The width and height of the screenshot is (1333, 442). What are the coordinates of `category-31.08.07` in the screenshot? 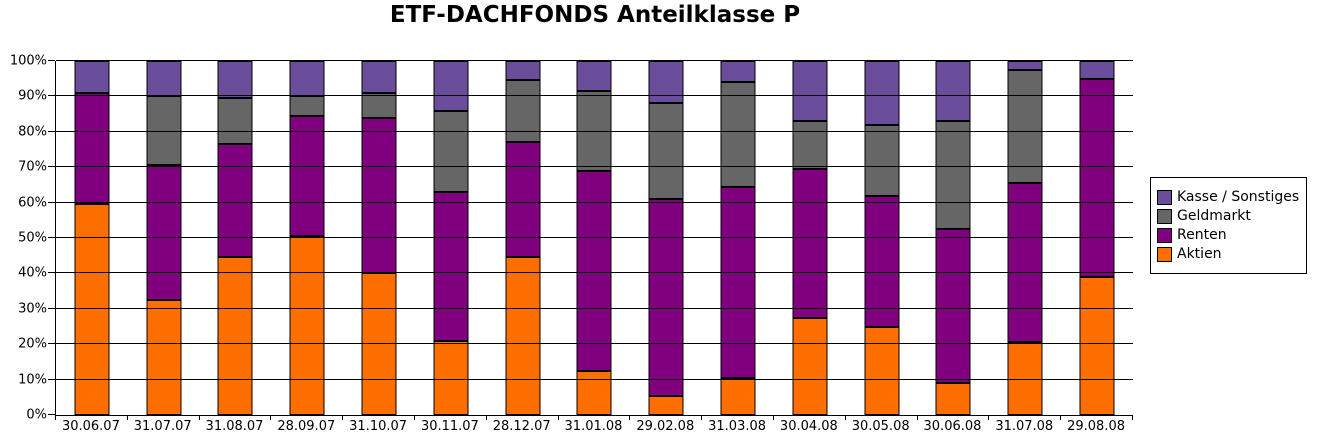 It's located at (236, 238).